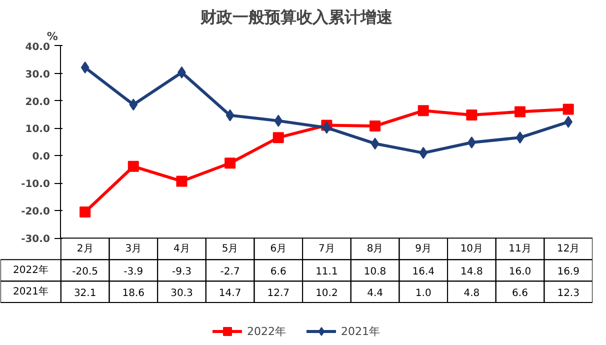 The height and width of the screenshot is (345, 606). I want to click on x-tick-label: 10月, so click(472, 248).